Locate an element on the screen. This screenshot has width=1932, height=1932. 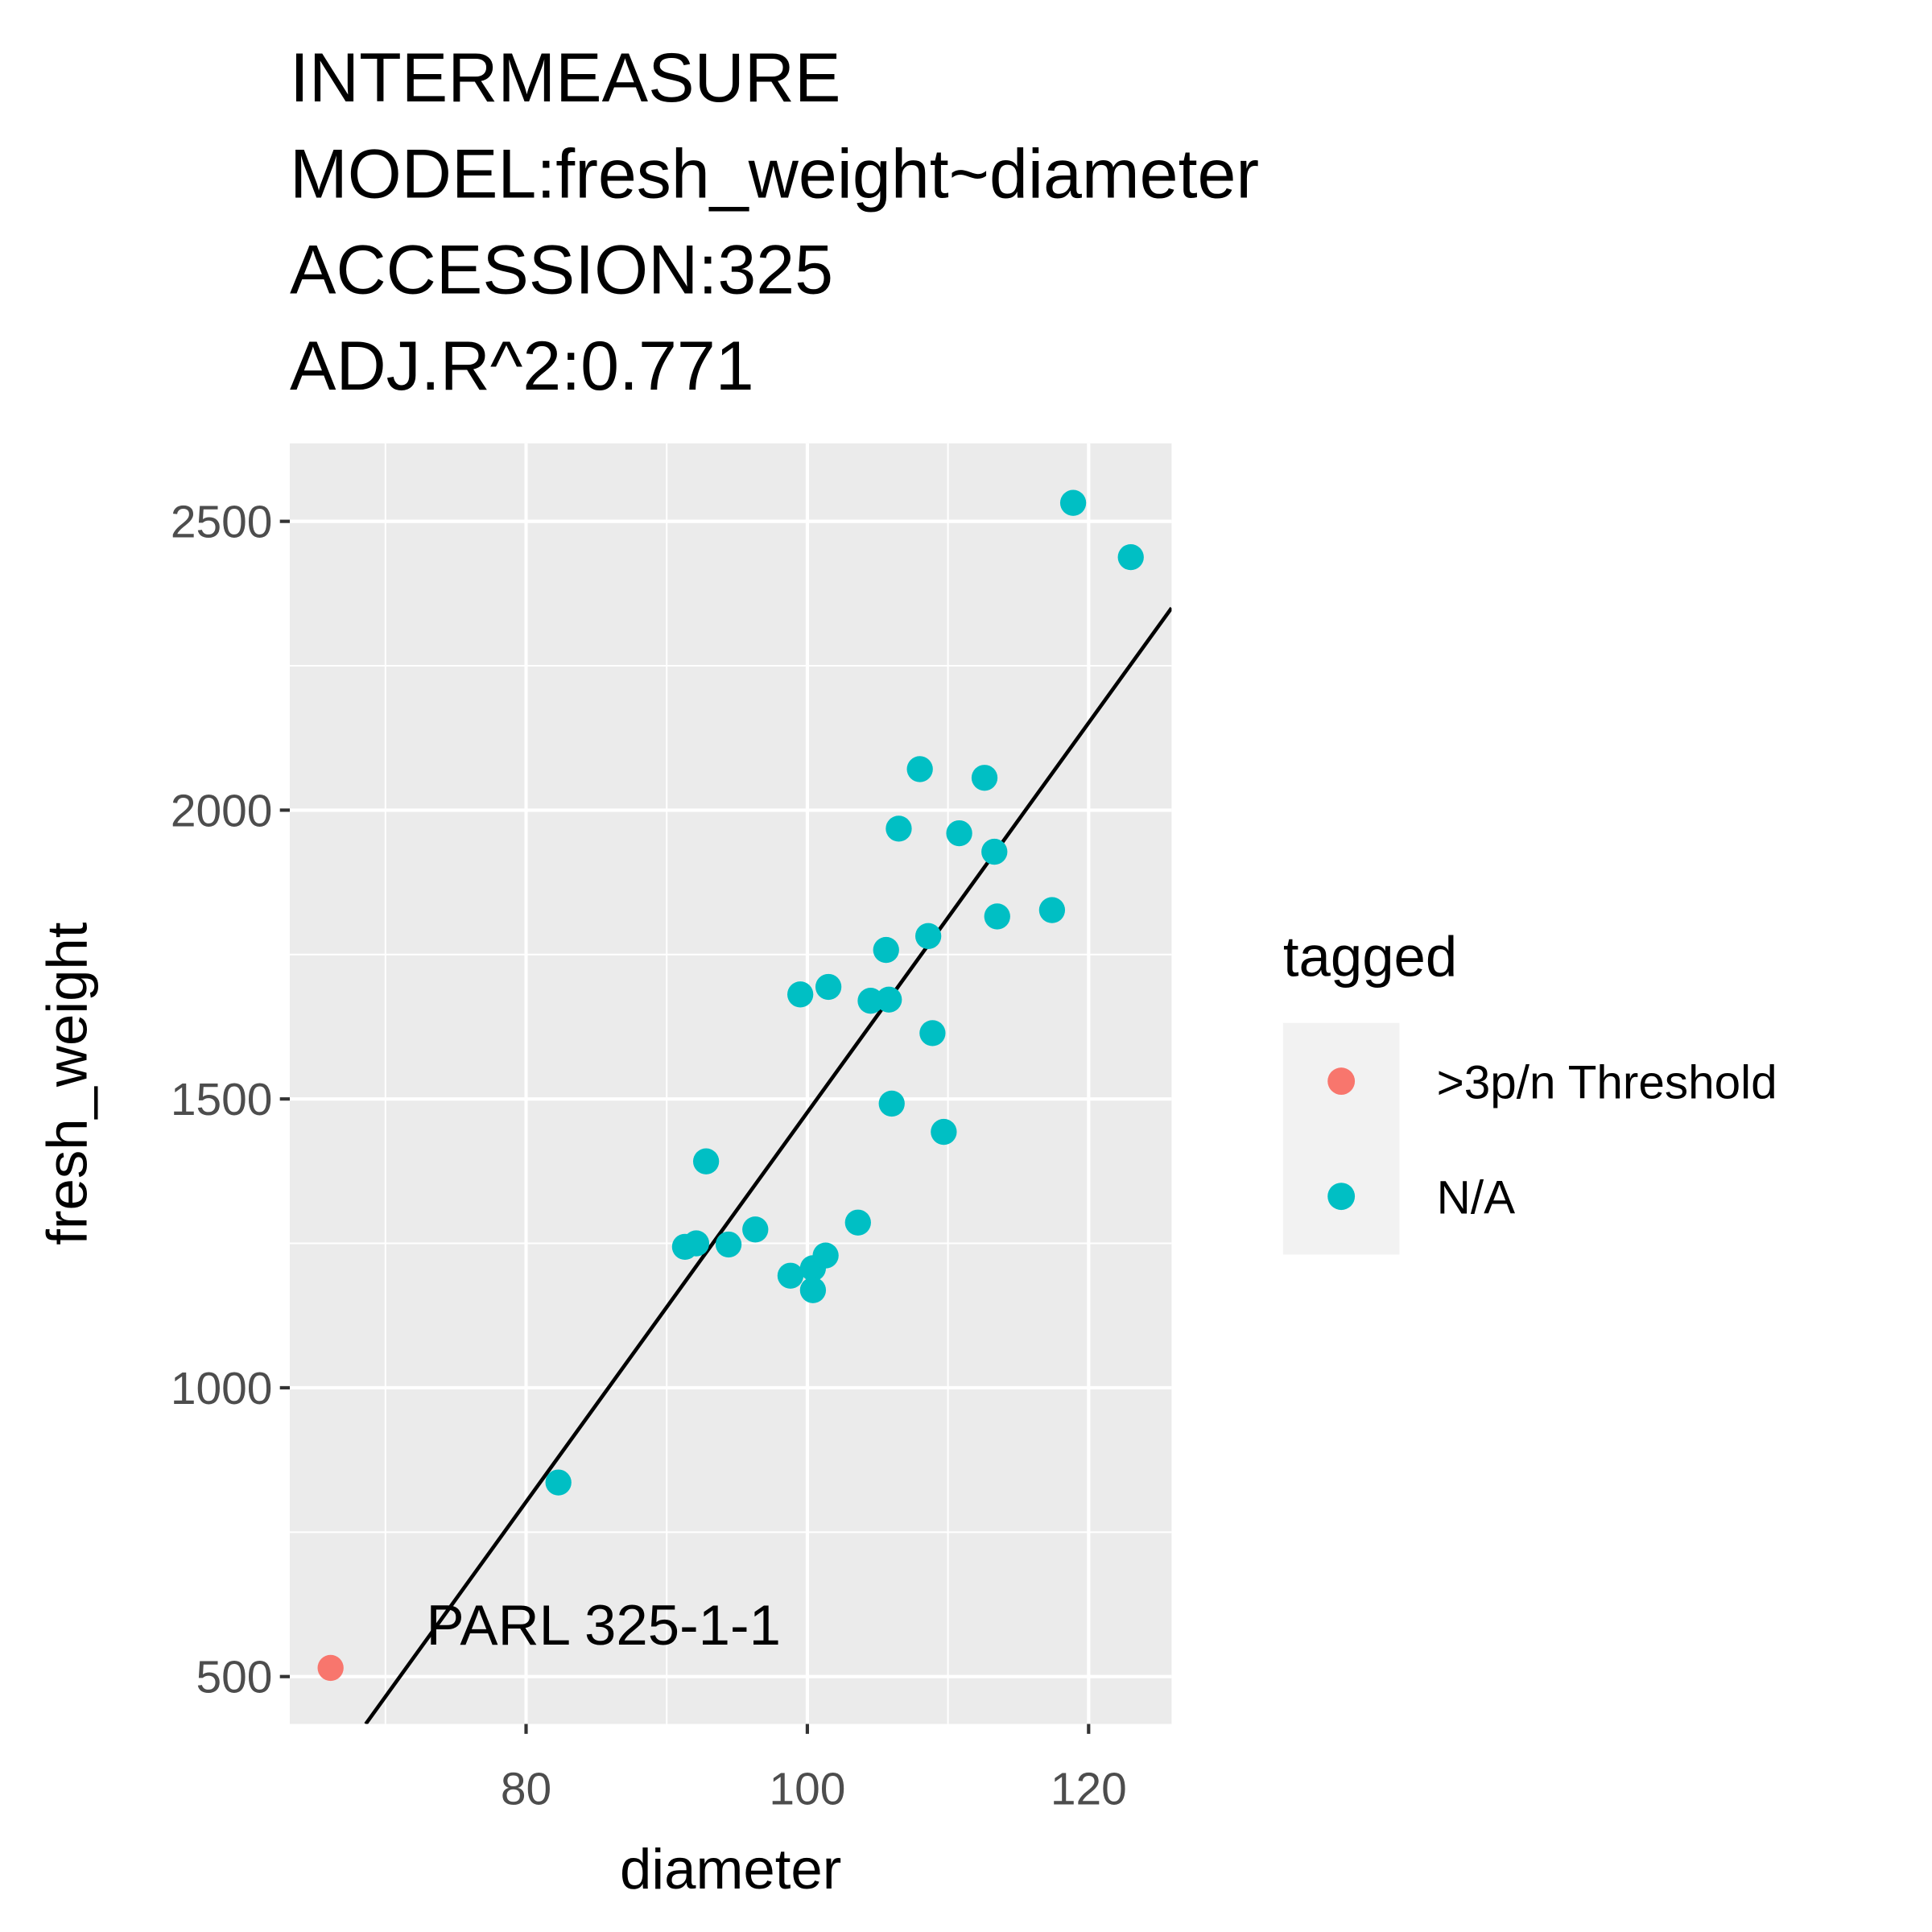
y-tick-label: 2500 is located at coordinates (222, 522).